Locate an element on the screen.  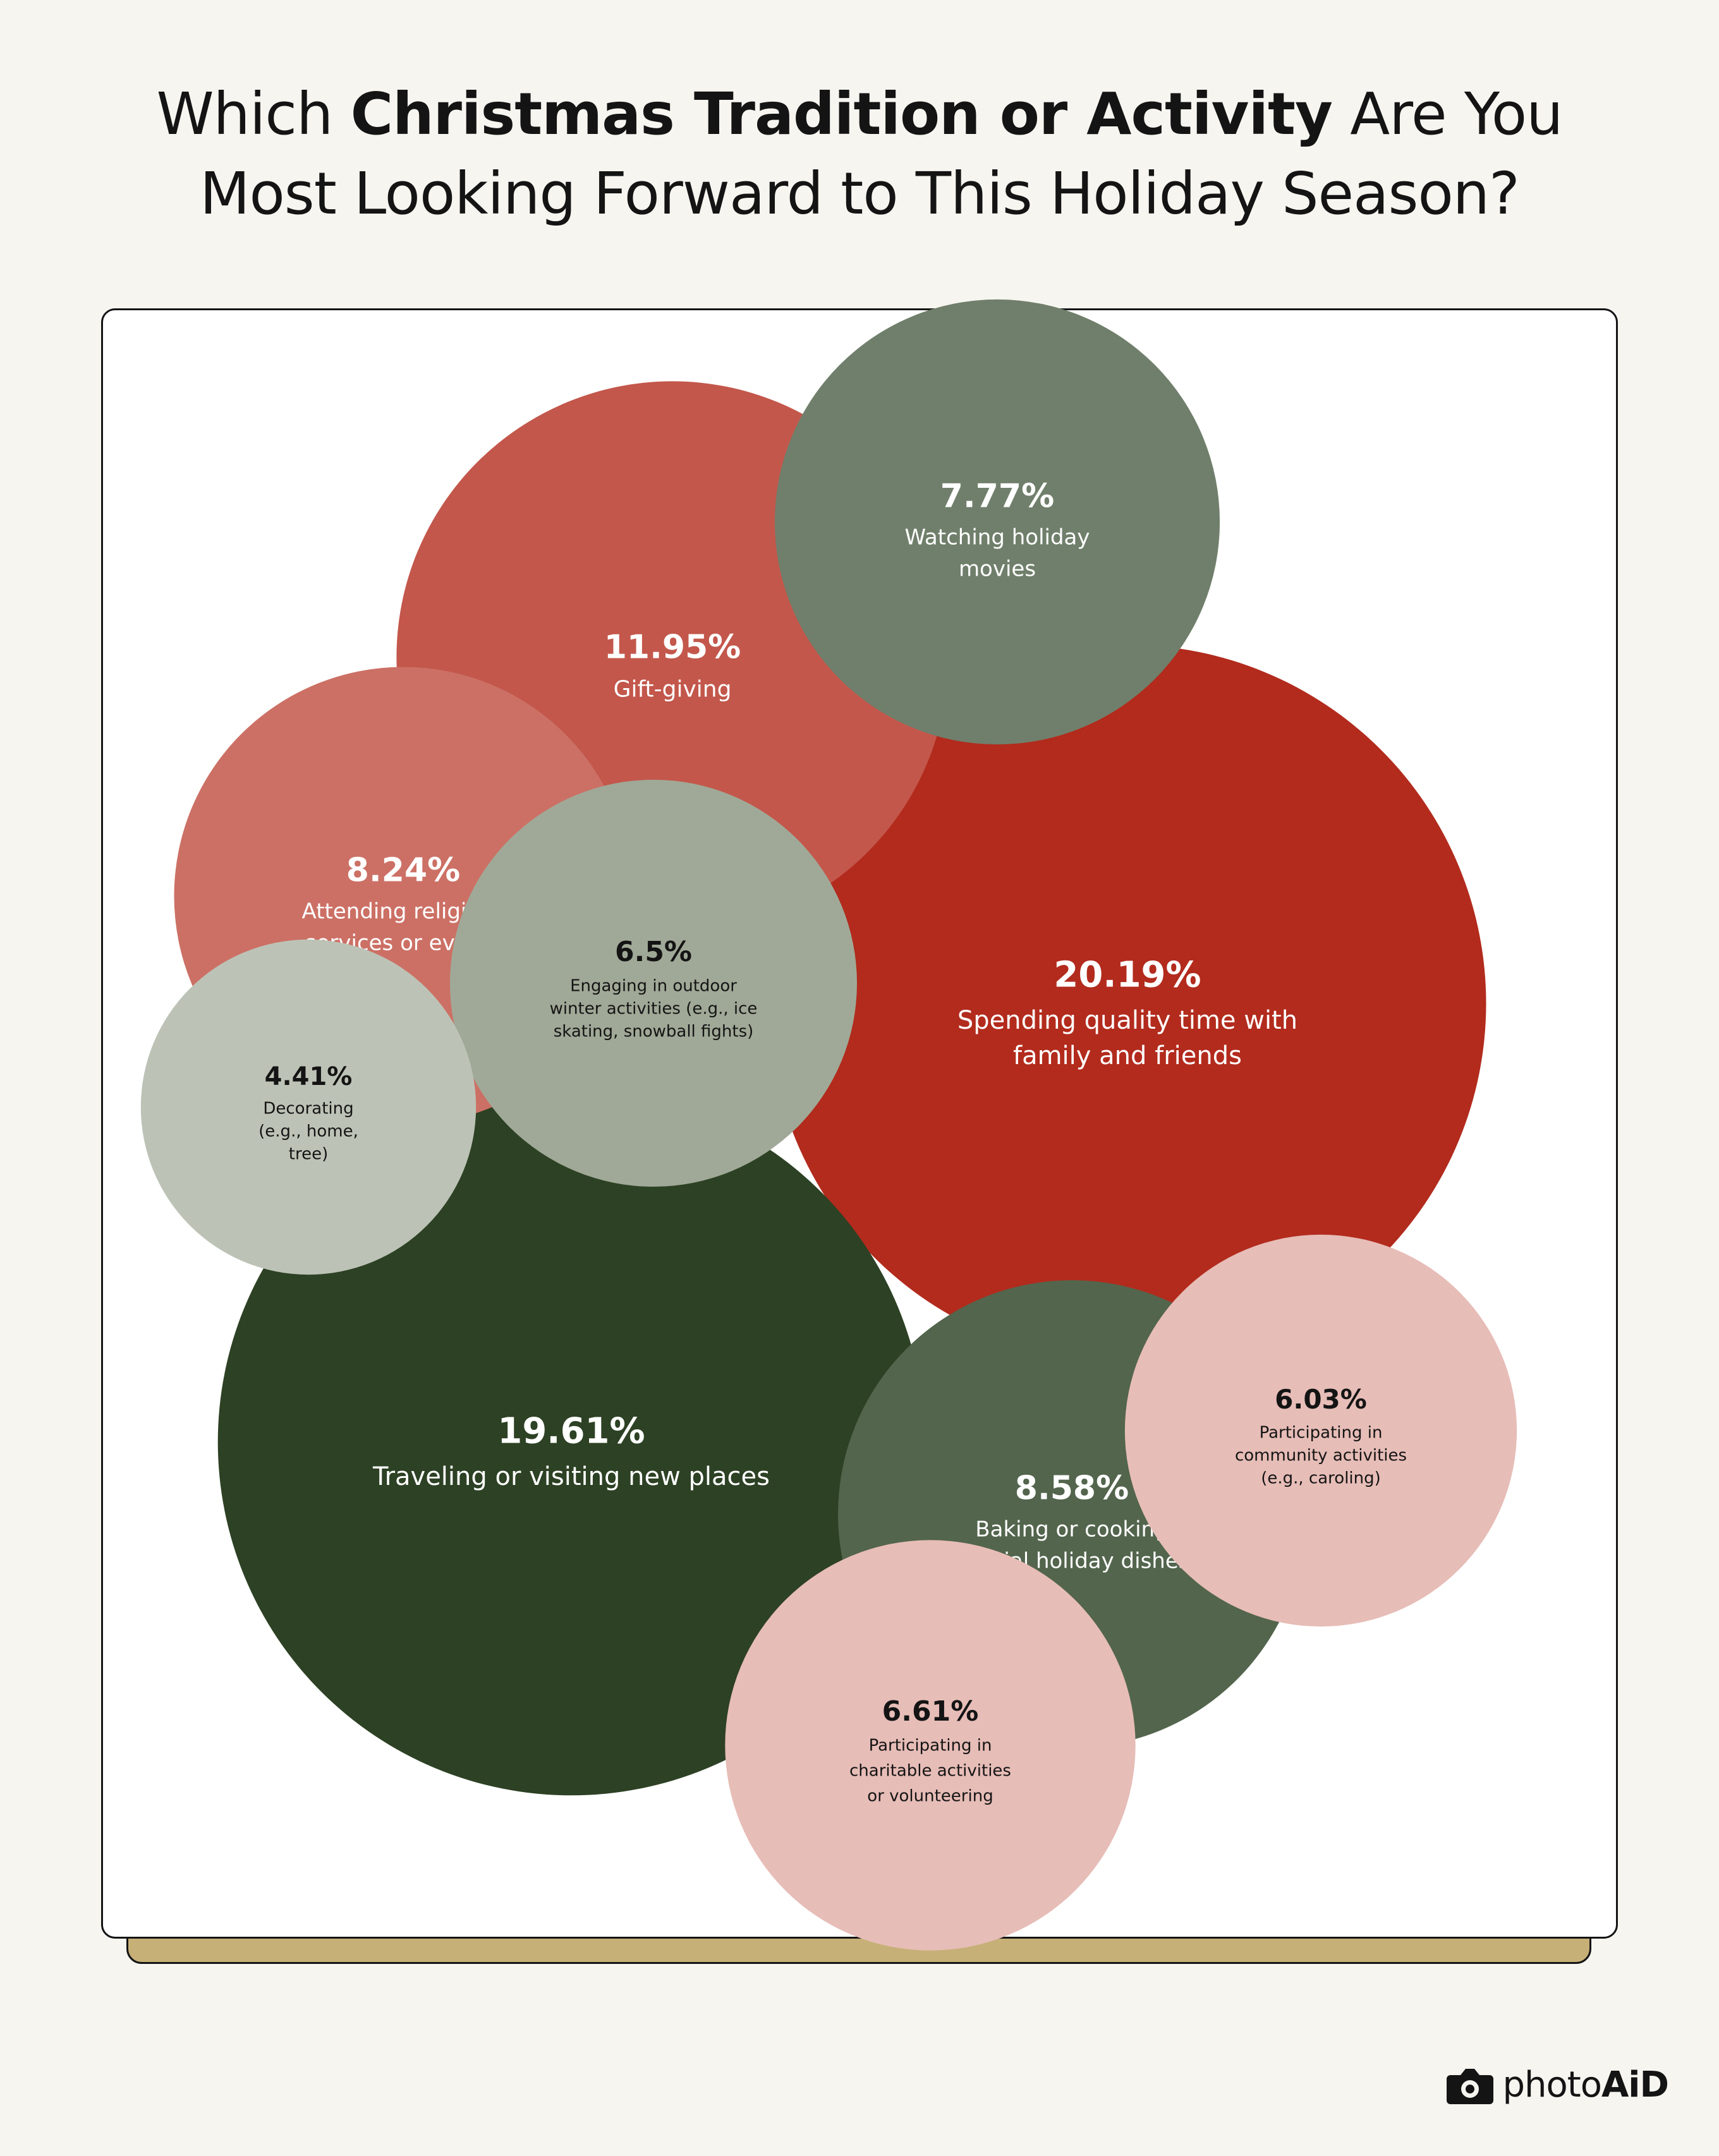
bubble-value-label: 19.61% is located at coordinates (571, 1430).